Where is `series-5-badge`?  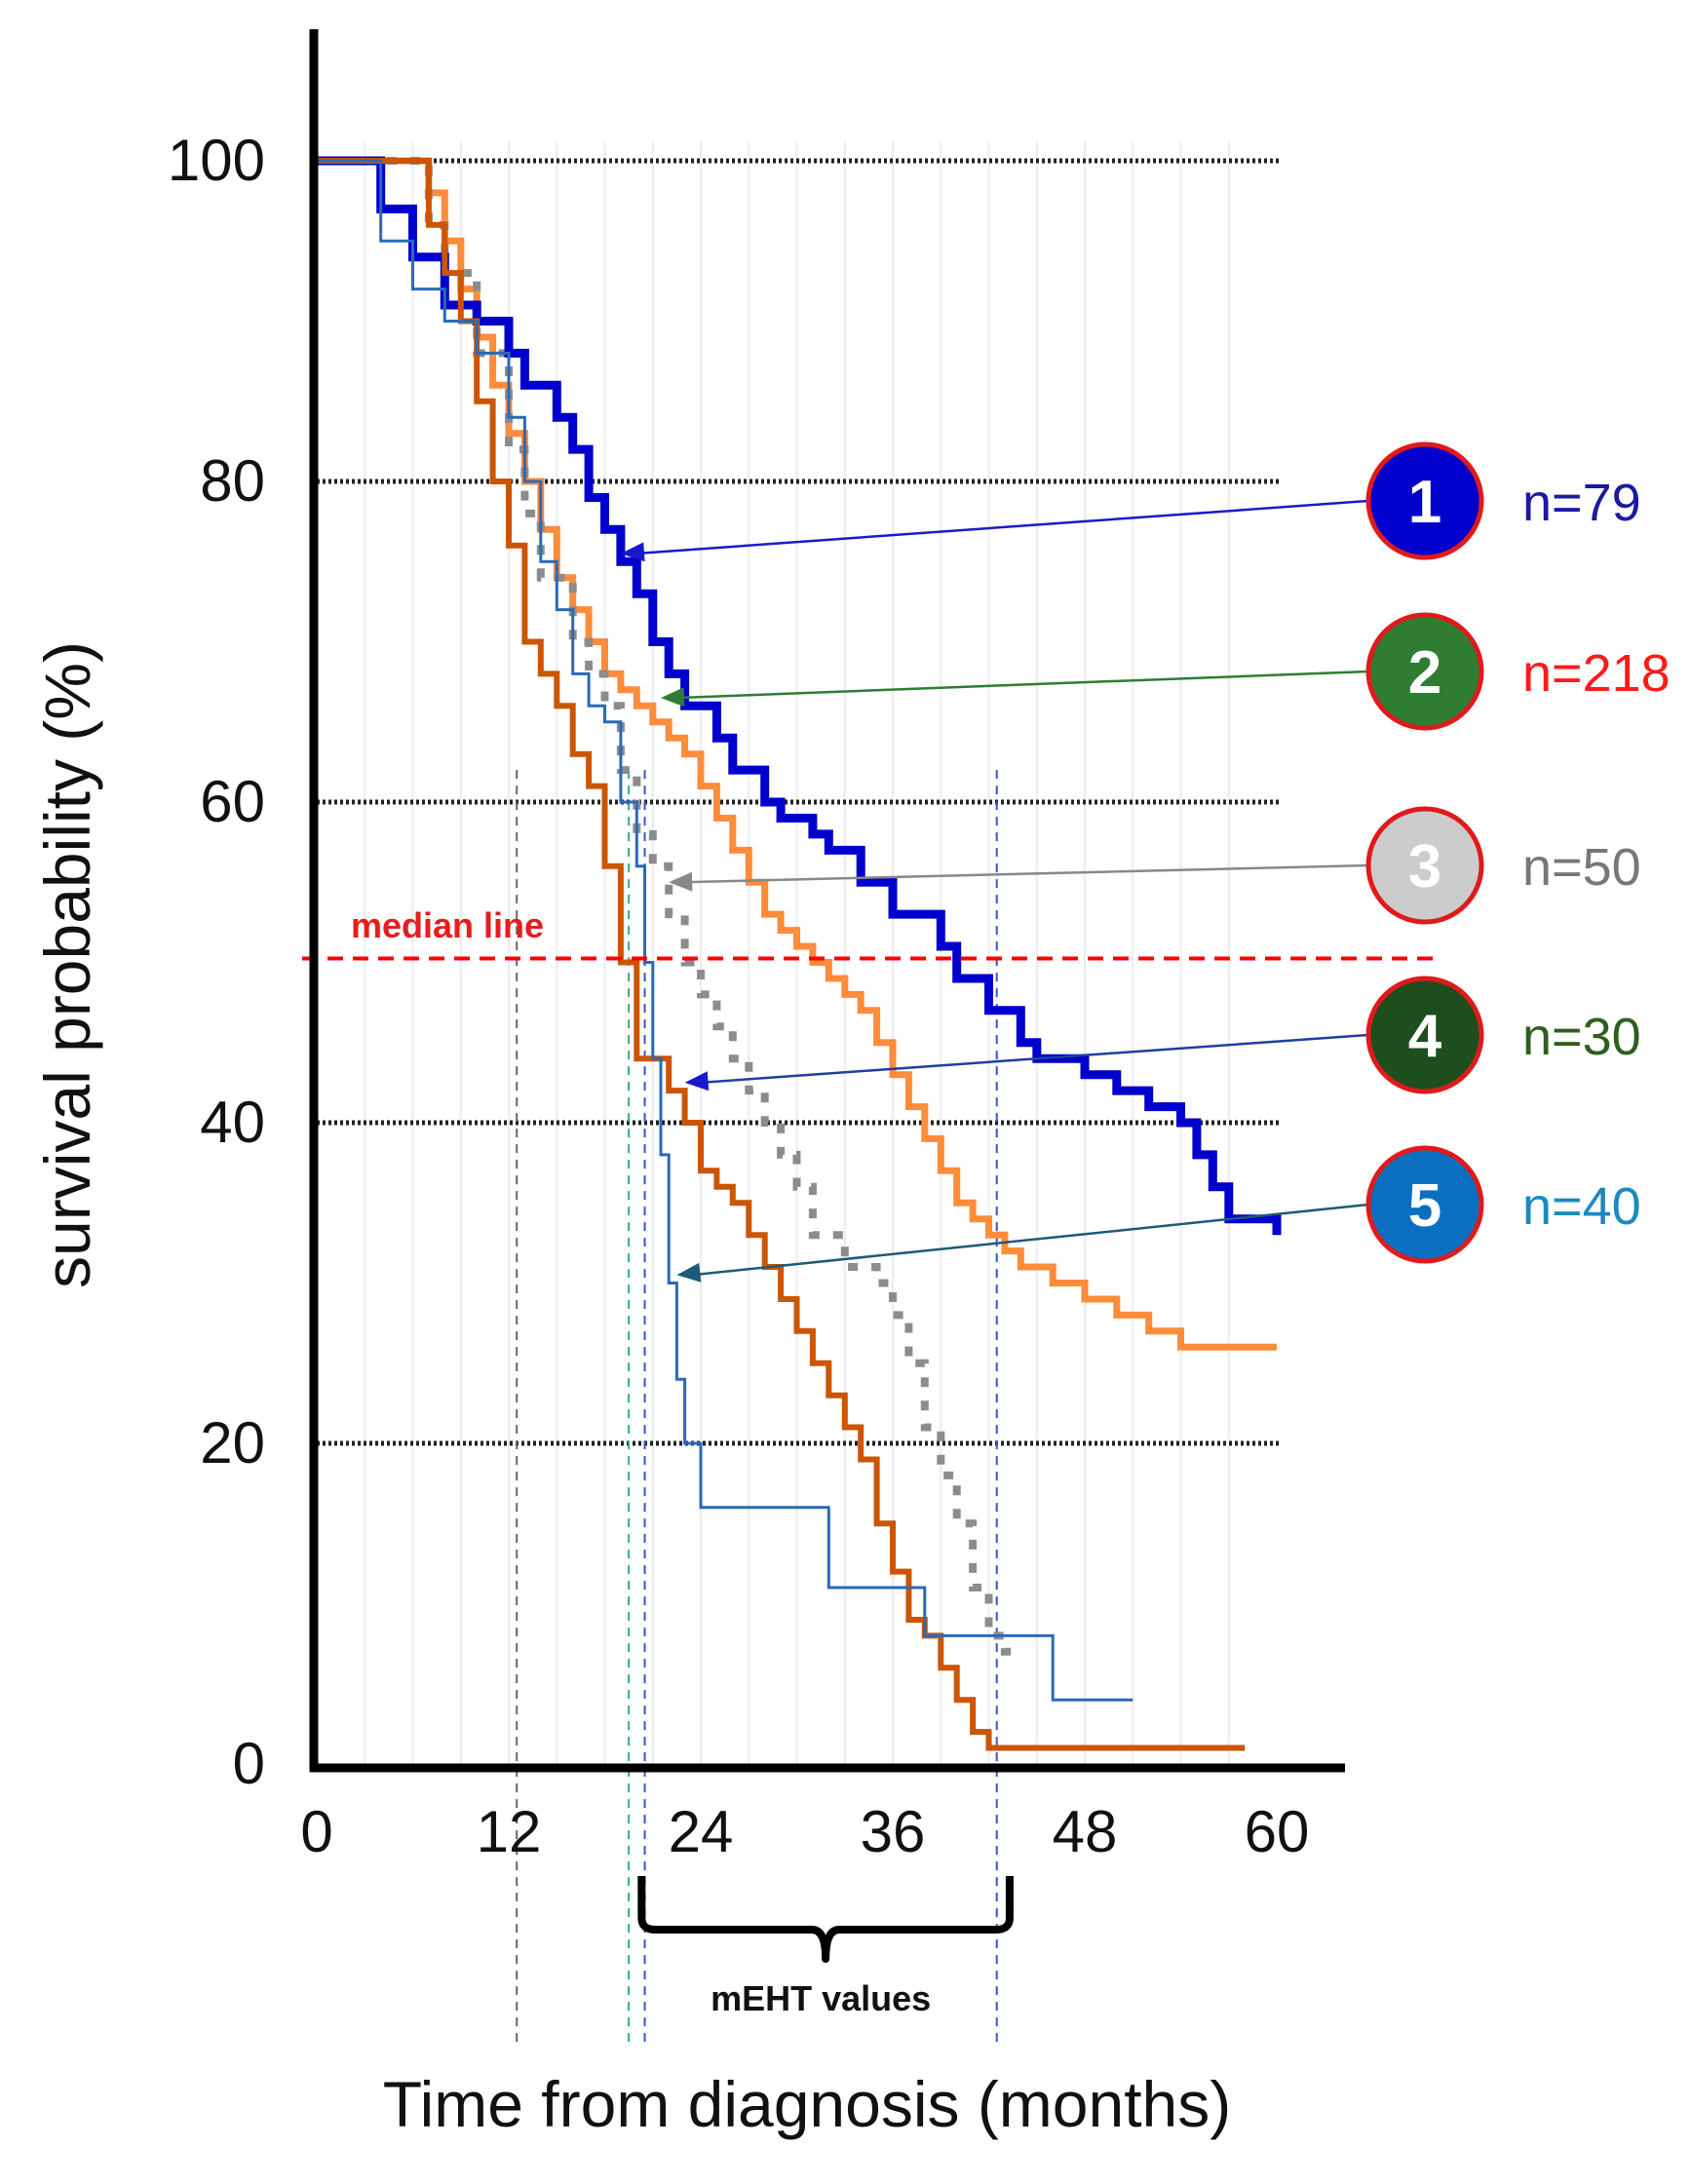 series-5-badge is located at coordinates (1424, 1204).